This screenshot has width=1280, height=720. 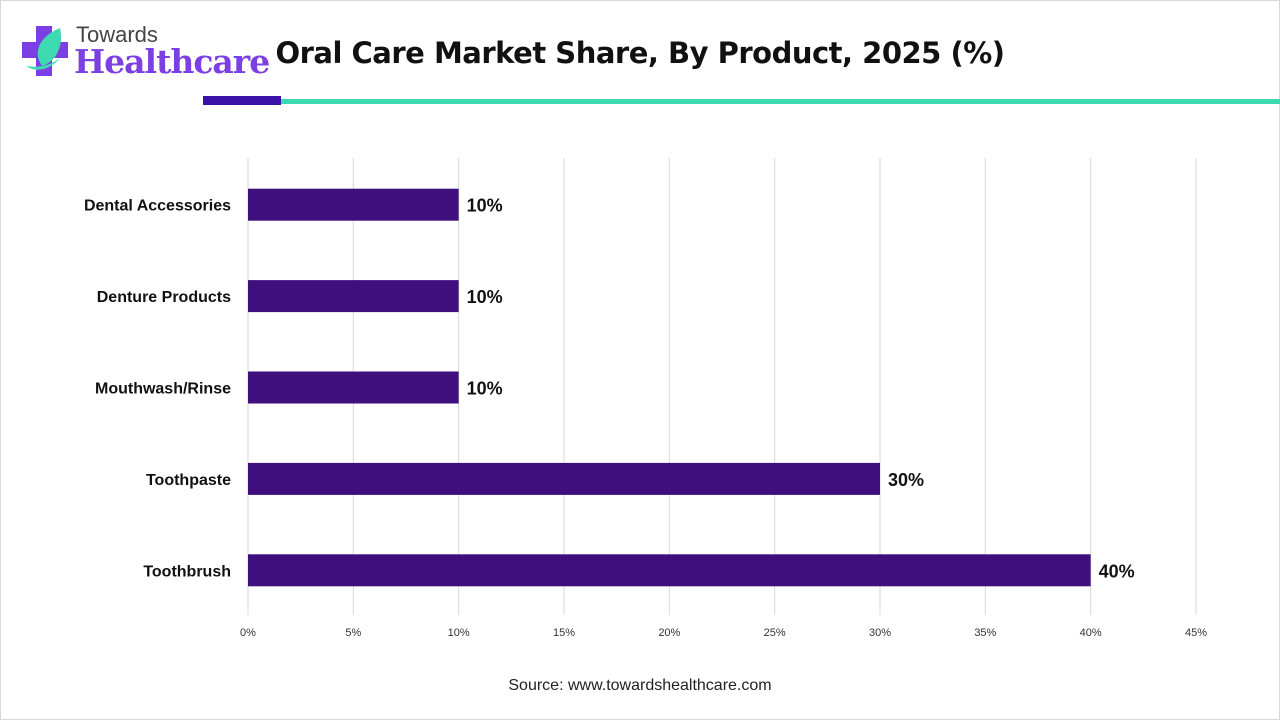 What do you see at coordinates (188, 480) in the screenshot?
I see `y-category-label: Toothpaste` at bounding box center [188, 480].